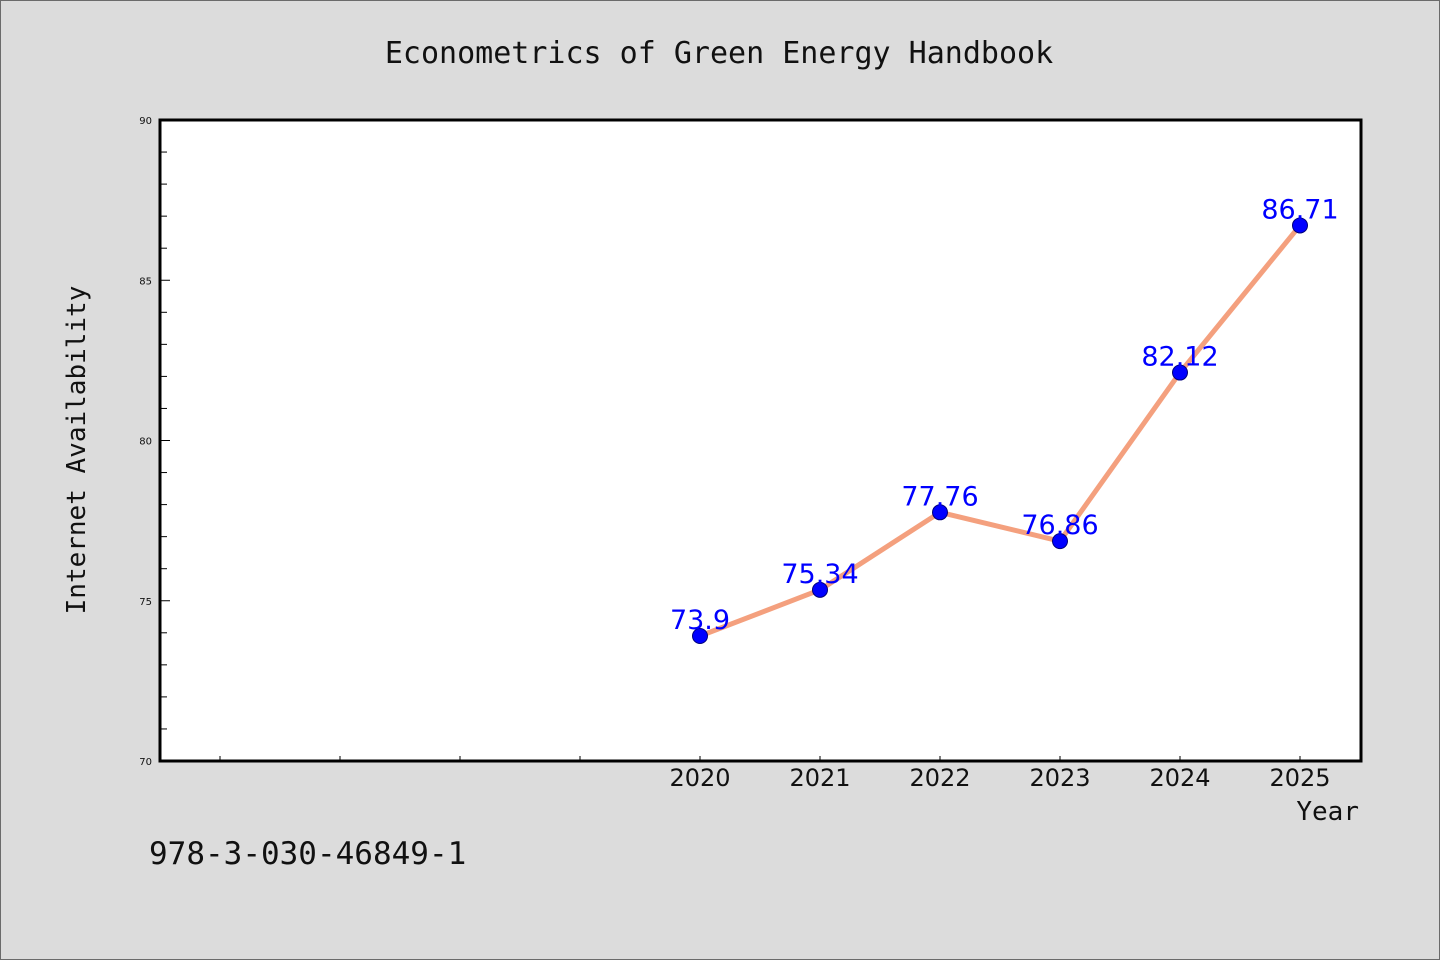 The height and width of the screenshot is (960, 1440). I want to click on data-label: 77.76, so click(939, 496).